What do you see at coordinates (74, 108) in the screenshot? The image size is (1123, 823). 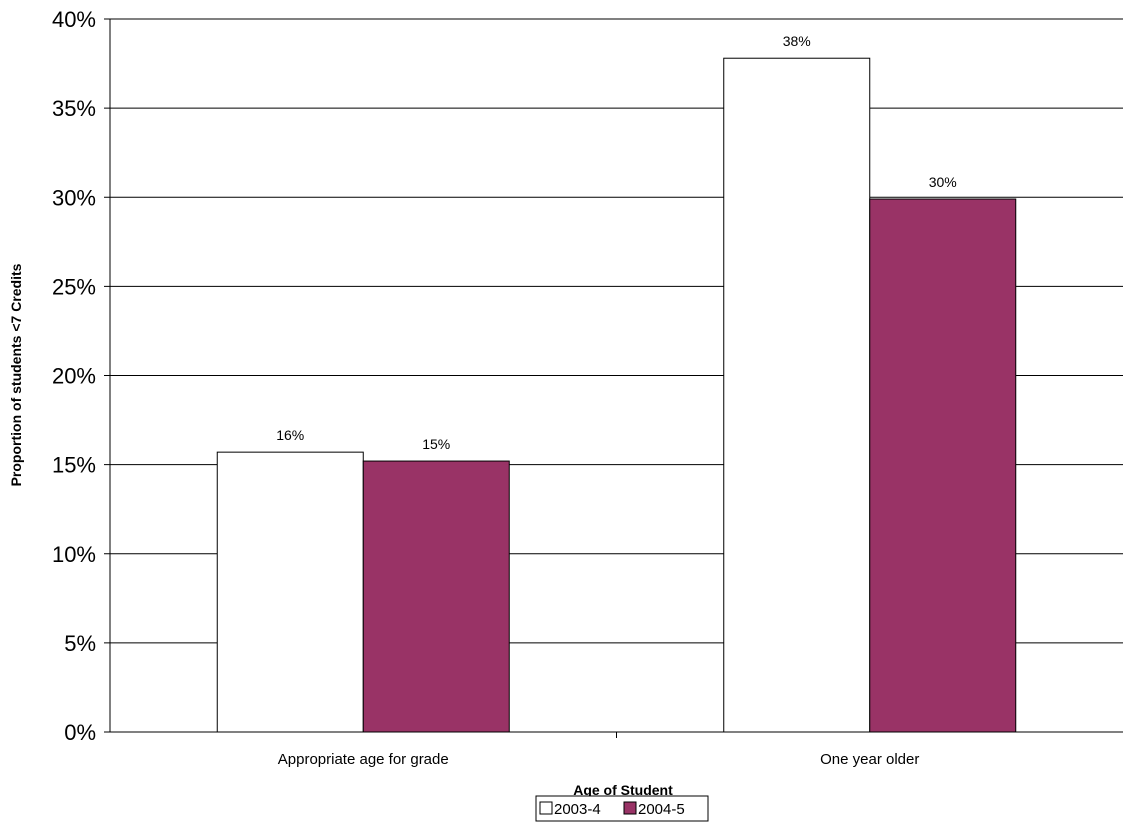 I see `y-tick-label: 35%` at bounding box center [74, 108].